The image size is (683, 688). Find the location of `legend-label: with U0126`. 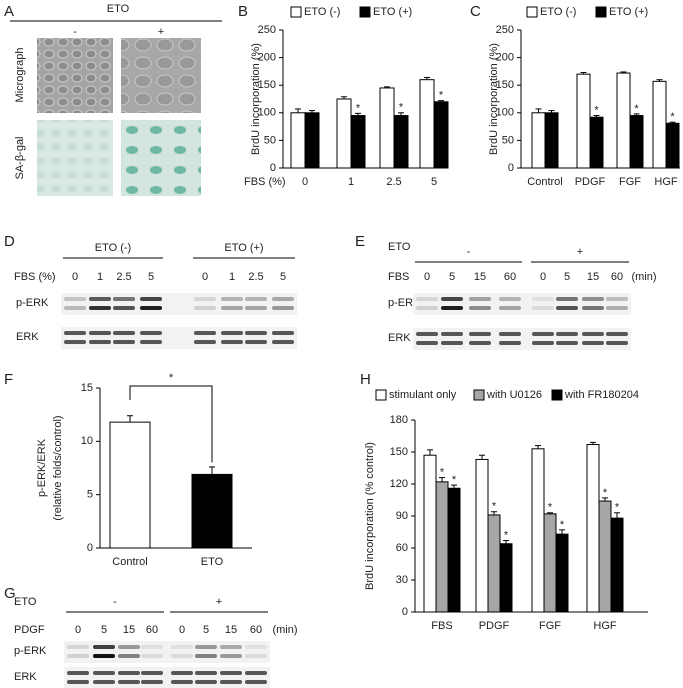

legend-label: with U0126 is located at coordinates (514, 395).